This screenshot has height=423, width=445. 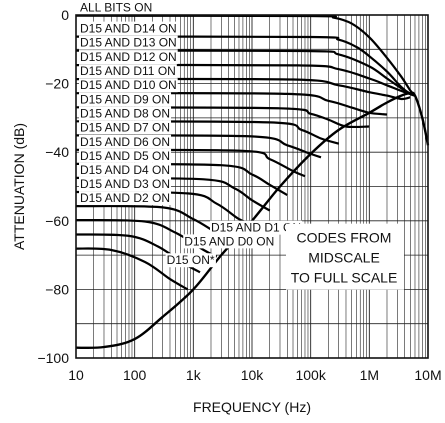 I want to click on series-label: D15 AND D3 ON, so click(x=125, y=184).